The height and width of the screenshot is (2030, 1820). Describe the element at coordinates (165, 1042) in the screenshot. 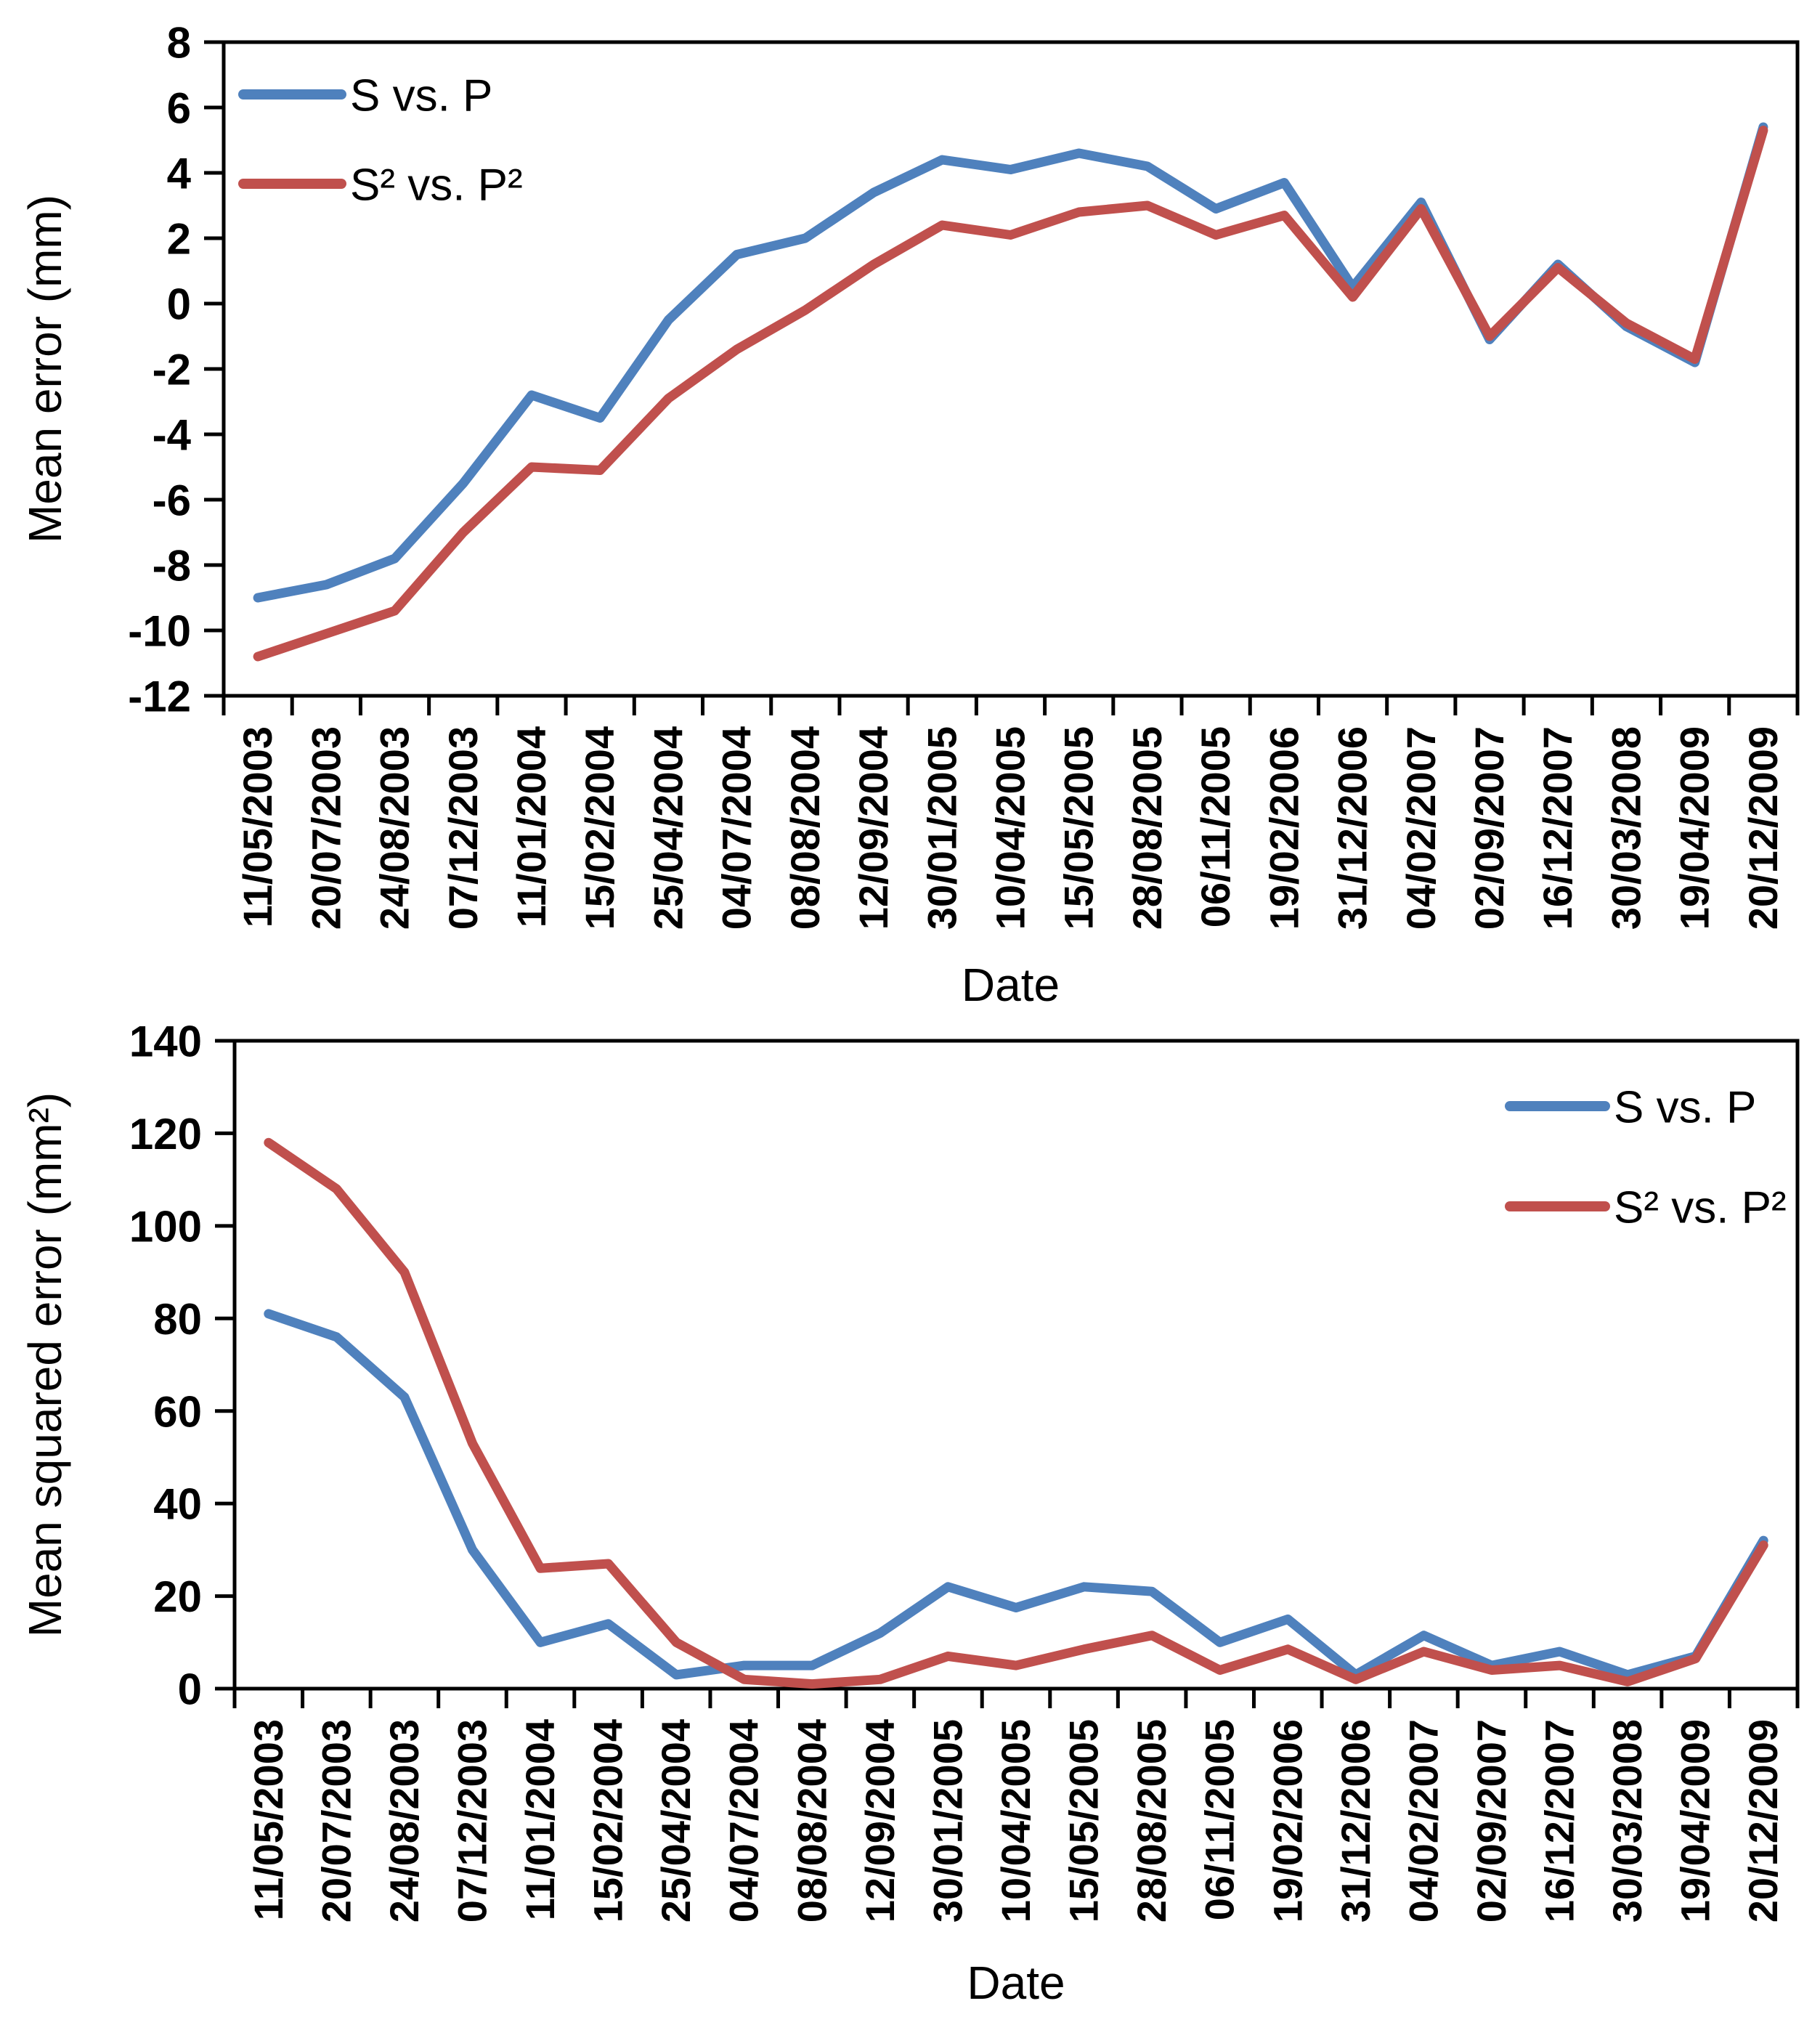

I see `y-tick-label: 140` at that location.